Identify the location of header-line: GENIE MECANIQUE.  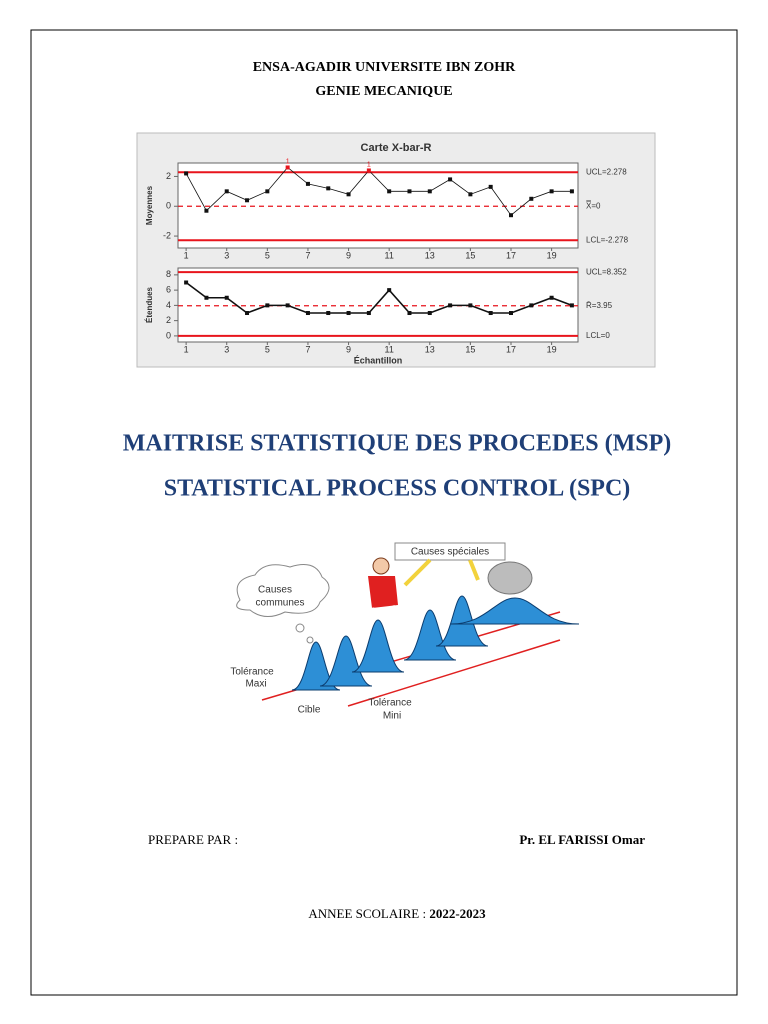
(383, 91).